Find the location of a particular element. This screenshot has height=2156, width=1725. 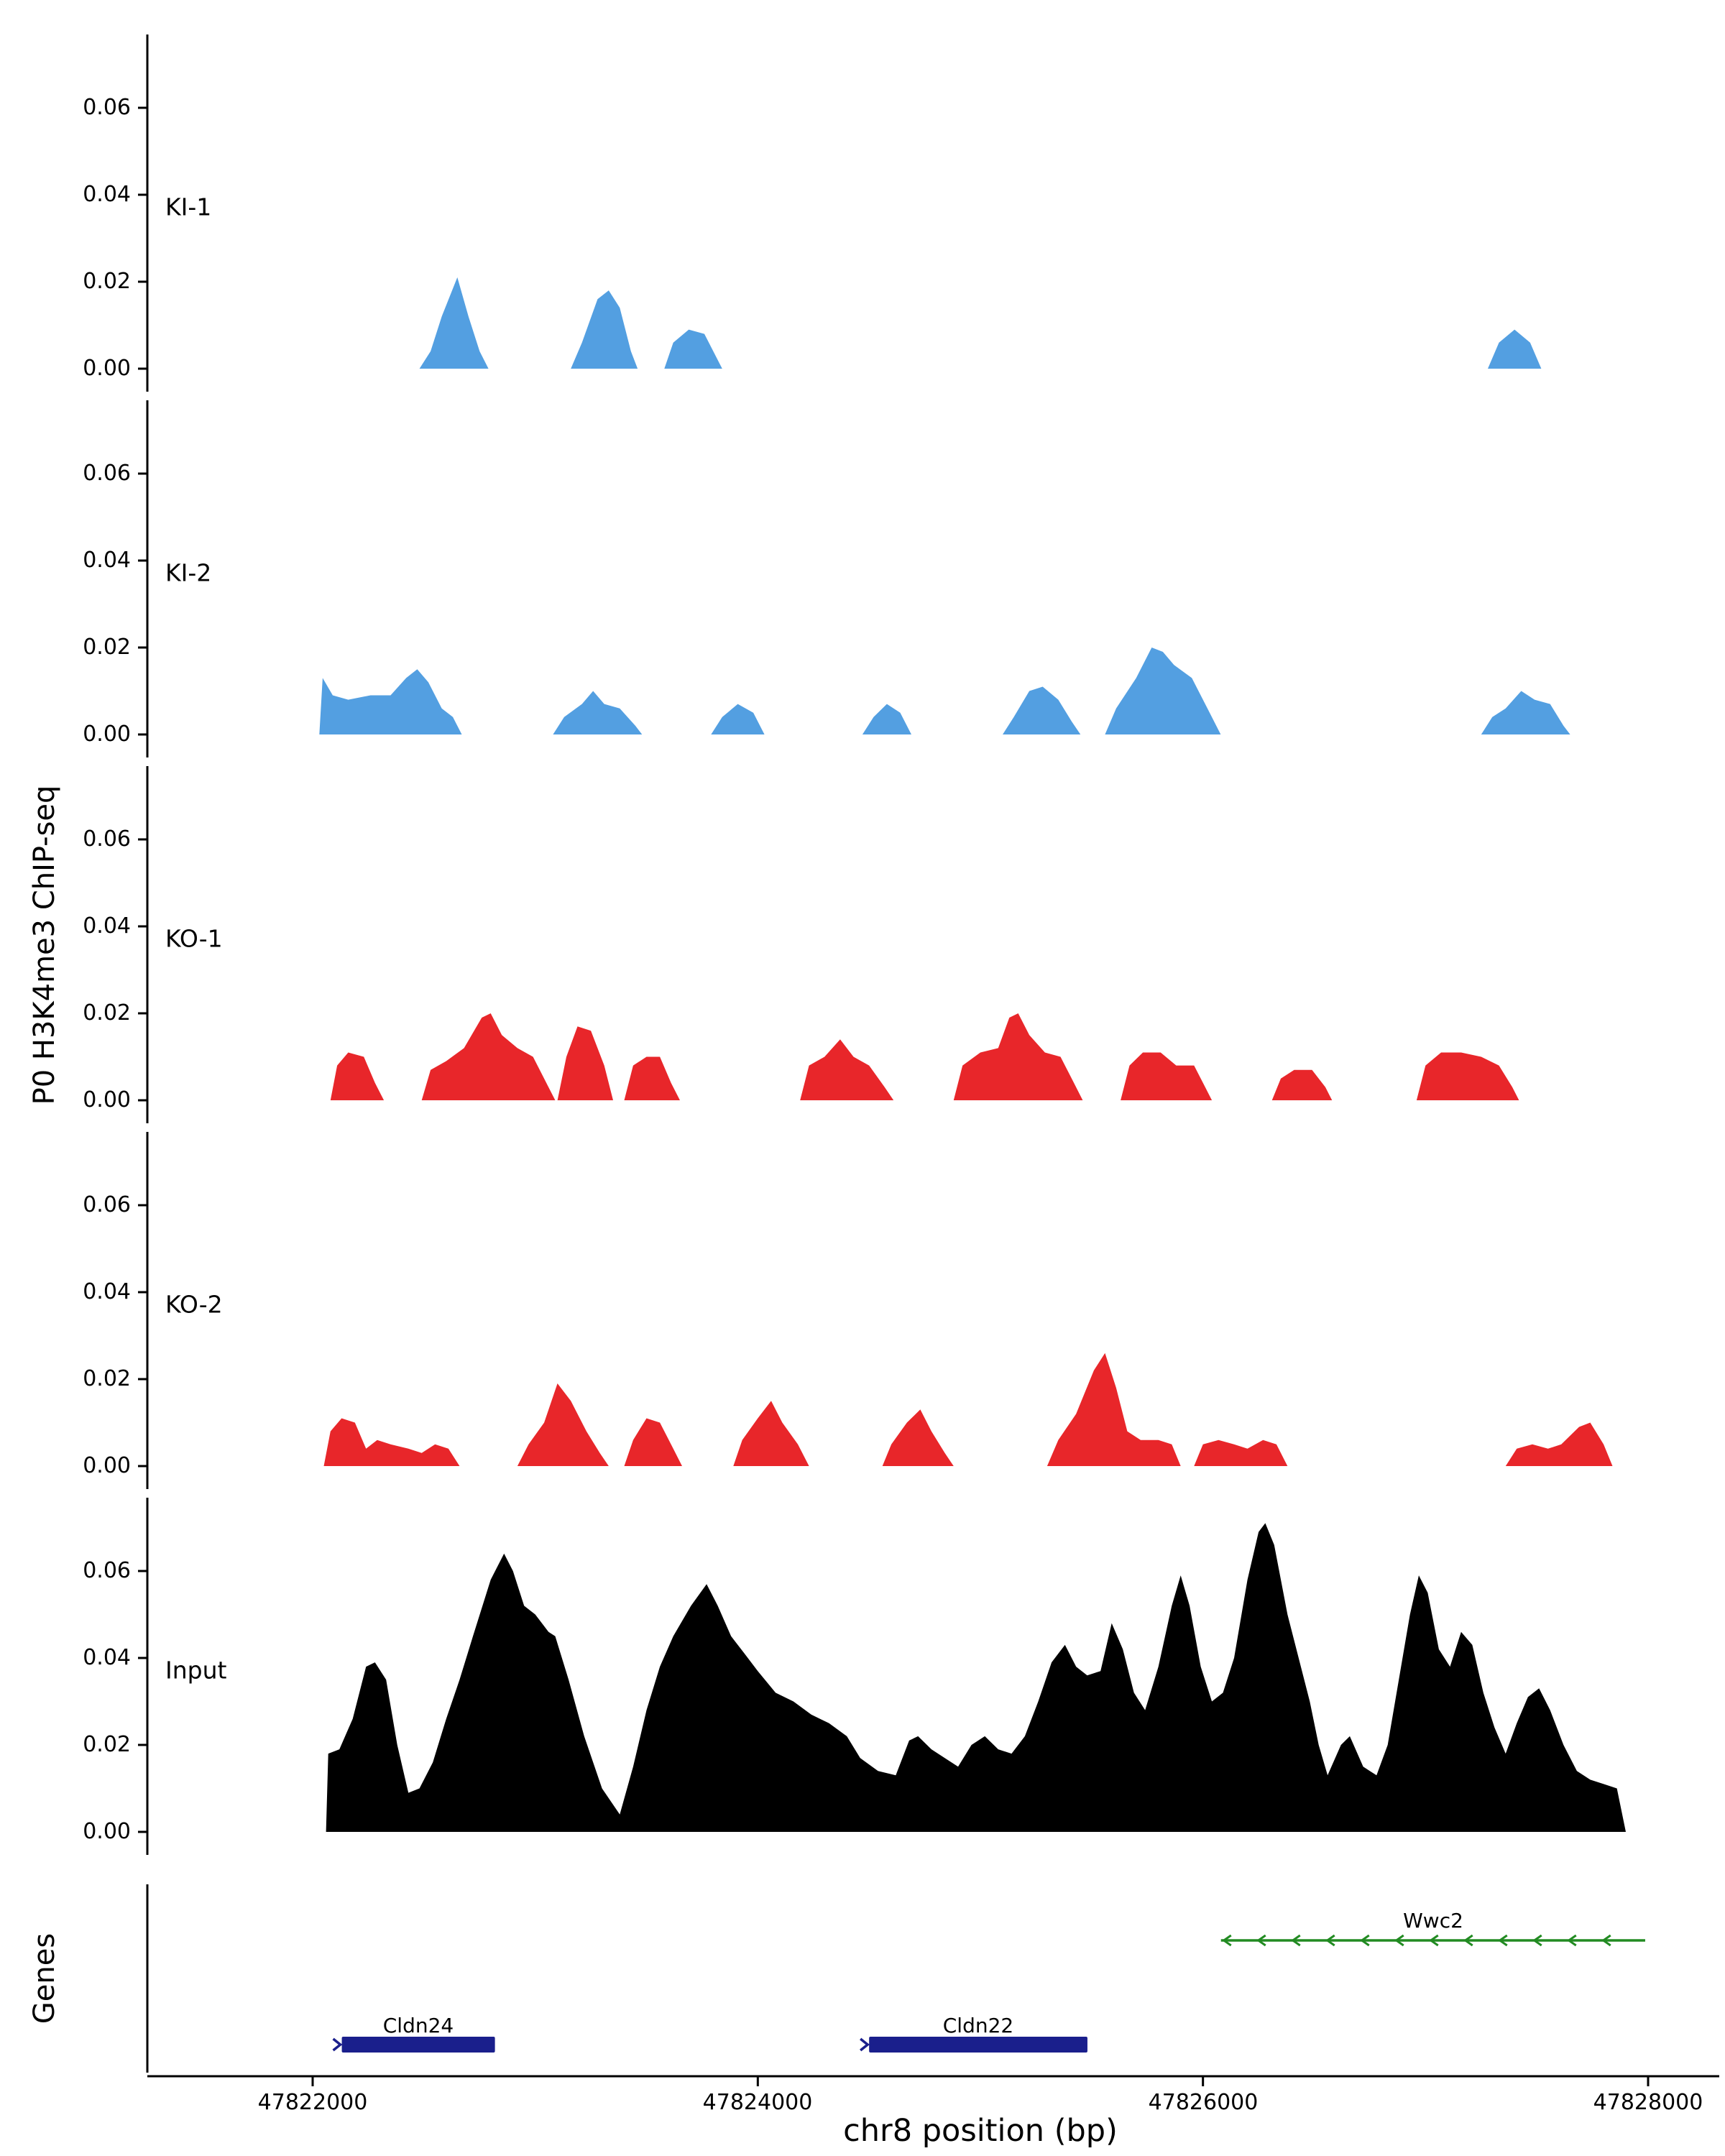

track-label-KI-2: KI-2 is located at coordinates (188, 572).